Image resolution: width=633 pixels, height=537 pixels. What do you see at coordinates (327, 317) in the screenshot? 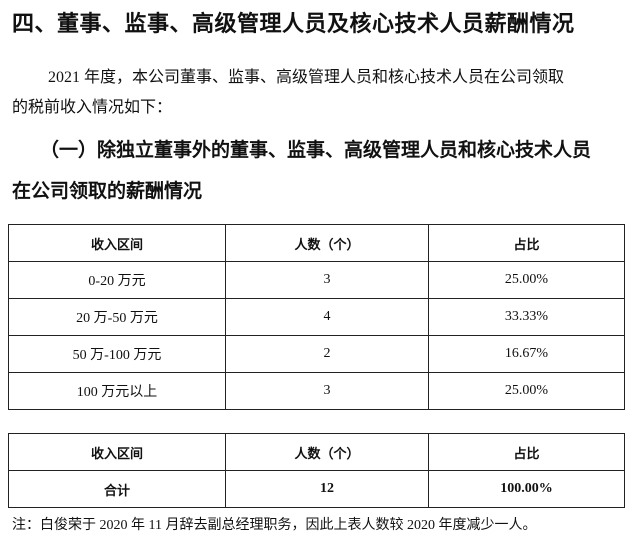
I see `cell: 4` at bounding box center [327, 317].